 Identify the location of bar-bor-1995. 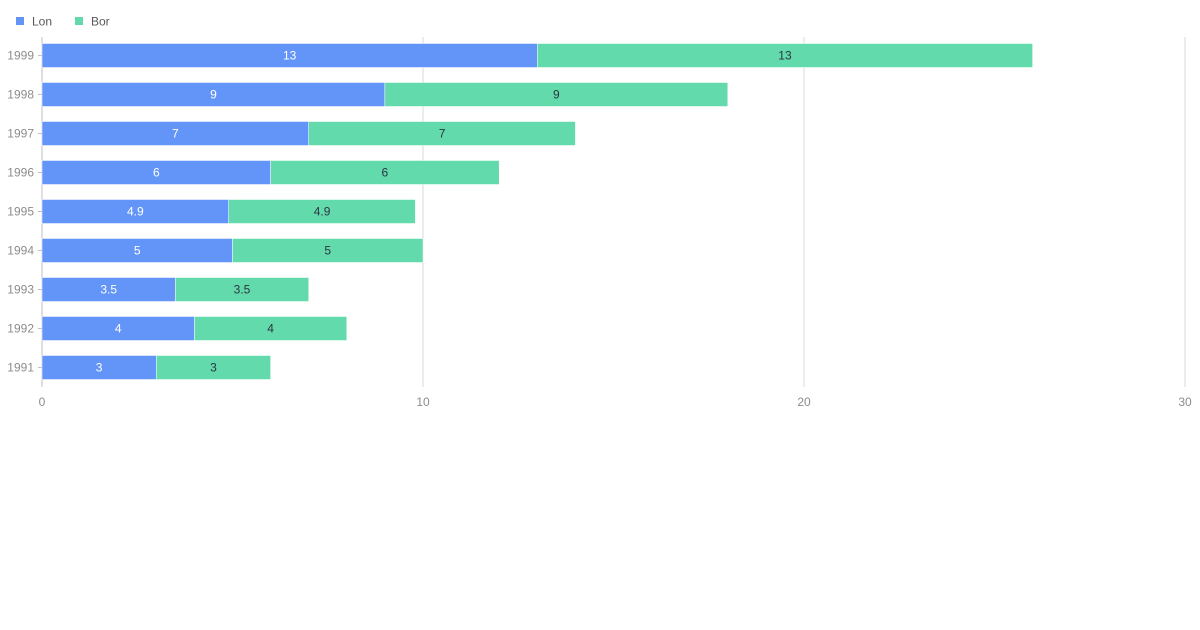
(322, 211).